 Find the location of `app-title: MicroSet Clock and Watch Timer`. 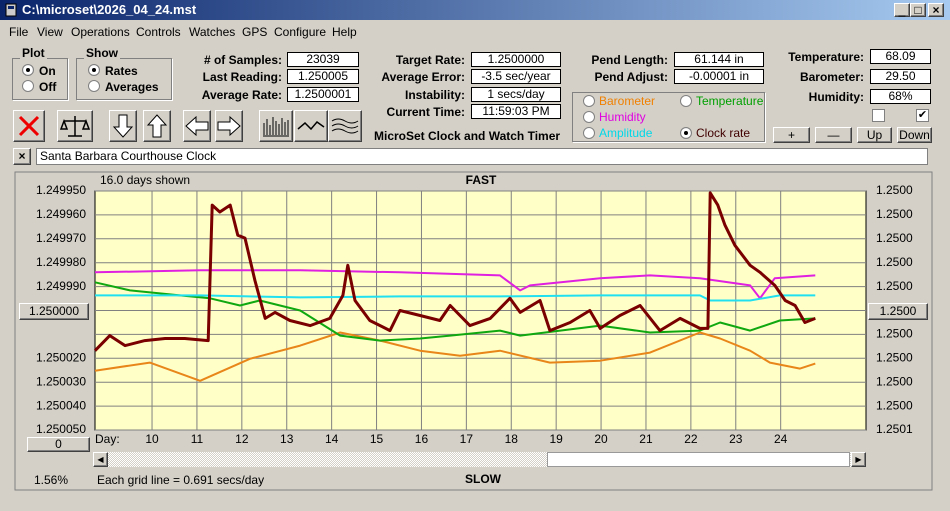

app-title: MicroSet Clock and Watch Timer is located at coordinates (467, 136).